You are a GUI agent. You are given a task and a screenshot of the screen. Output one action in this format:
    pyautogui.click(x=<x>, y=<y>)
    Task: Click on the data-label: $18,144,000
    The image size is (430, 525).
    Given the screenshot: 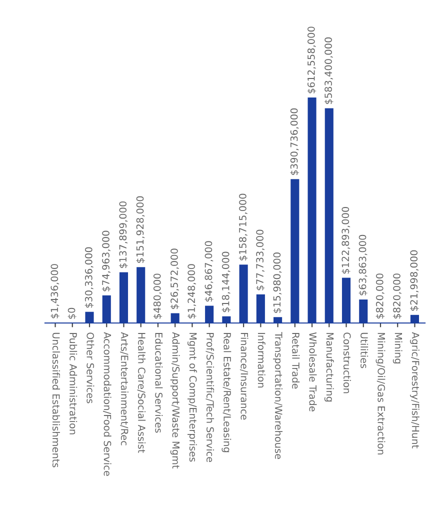 What is the action you would take?
    pyautogui.click(x=226, y=282)
    